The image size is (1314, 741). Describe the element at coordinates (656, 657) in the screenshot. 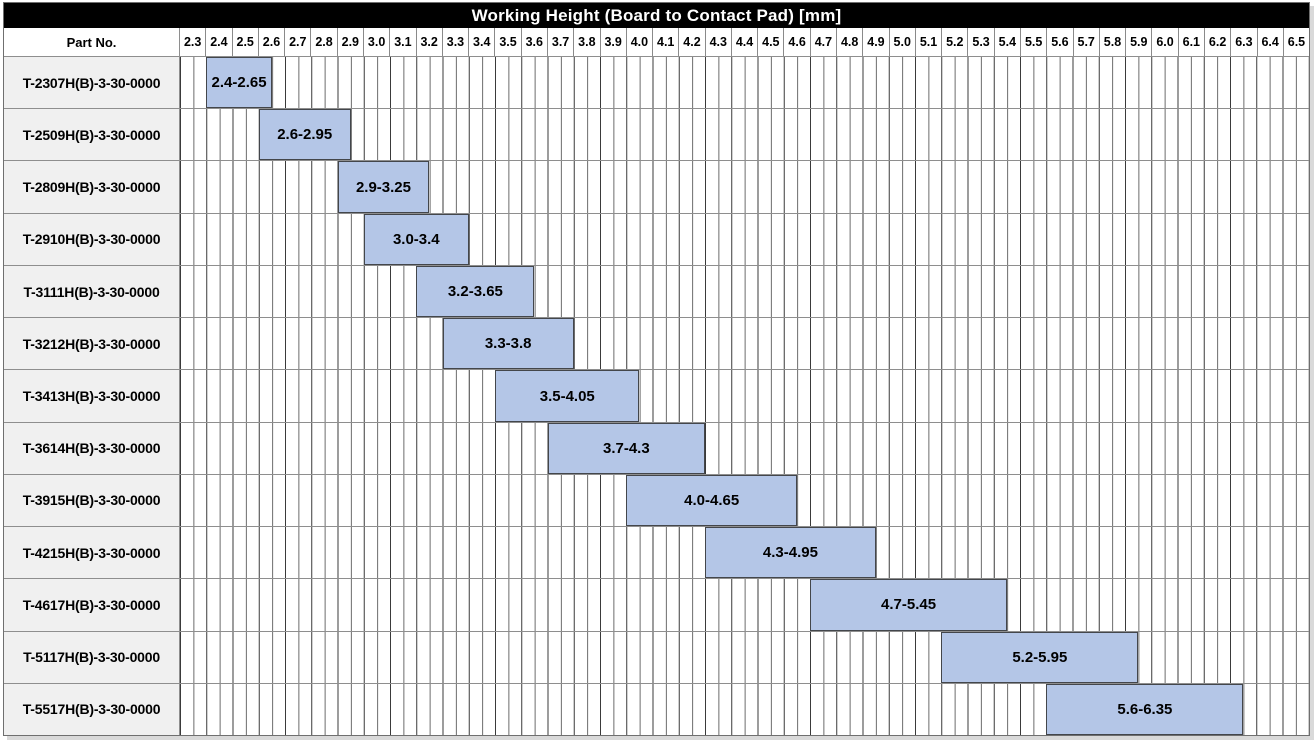

I see `table-row: T-5117H(B)-3-30-0000 5.2-5.95` at that location.